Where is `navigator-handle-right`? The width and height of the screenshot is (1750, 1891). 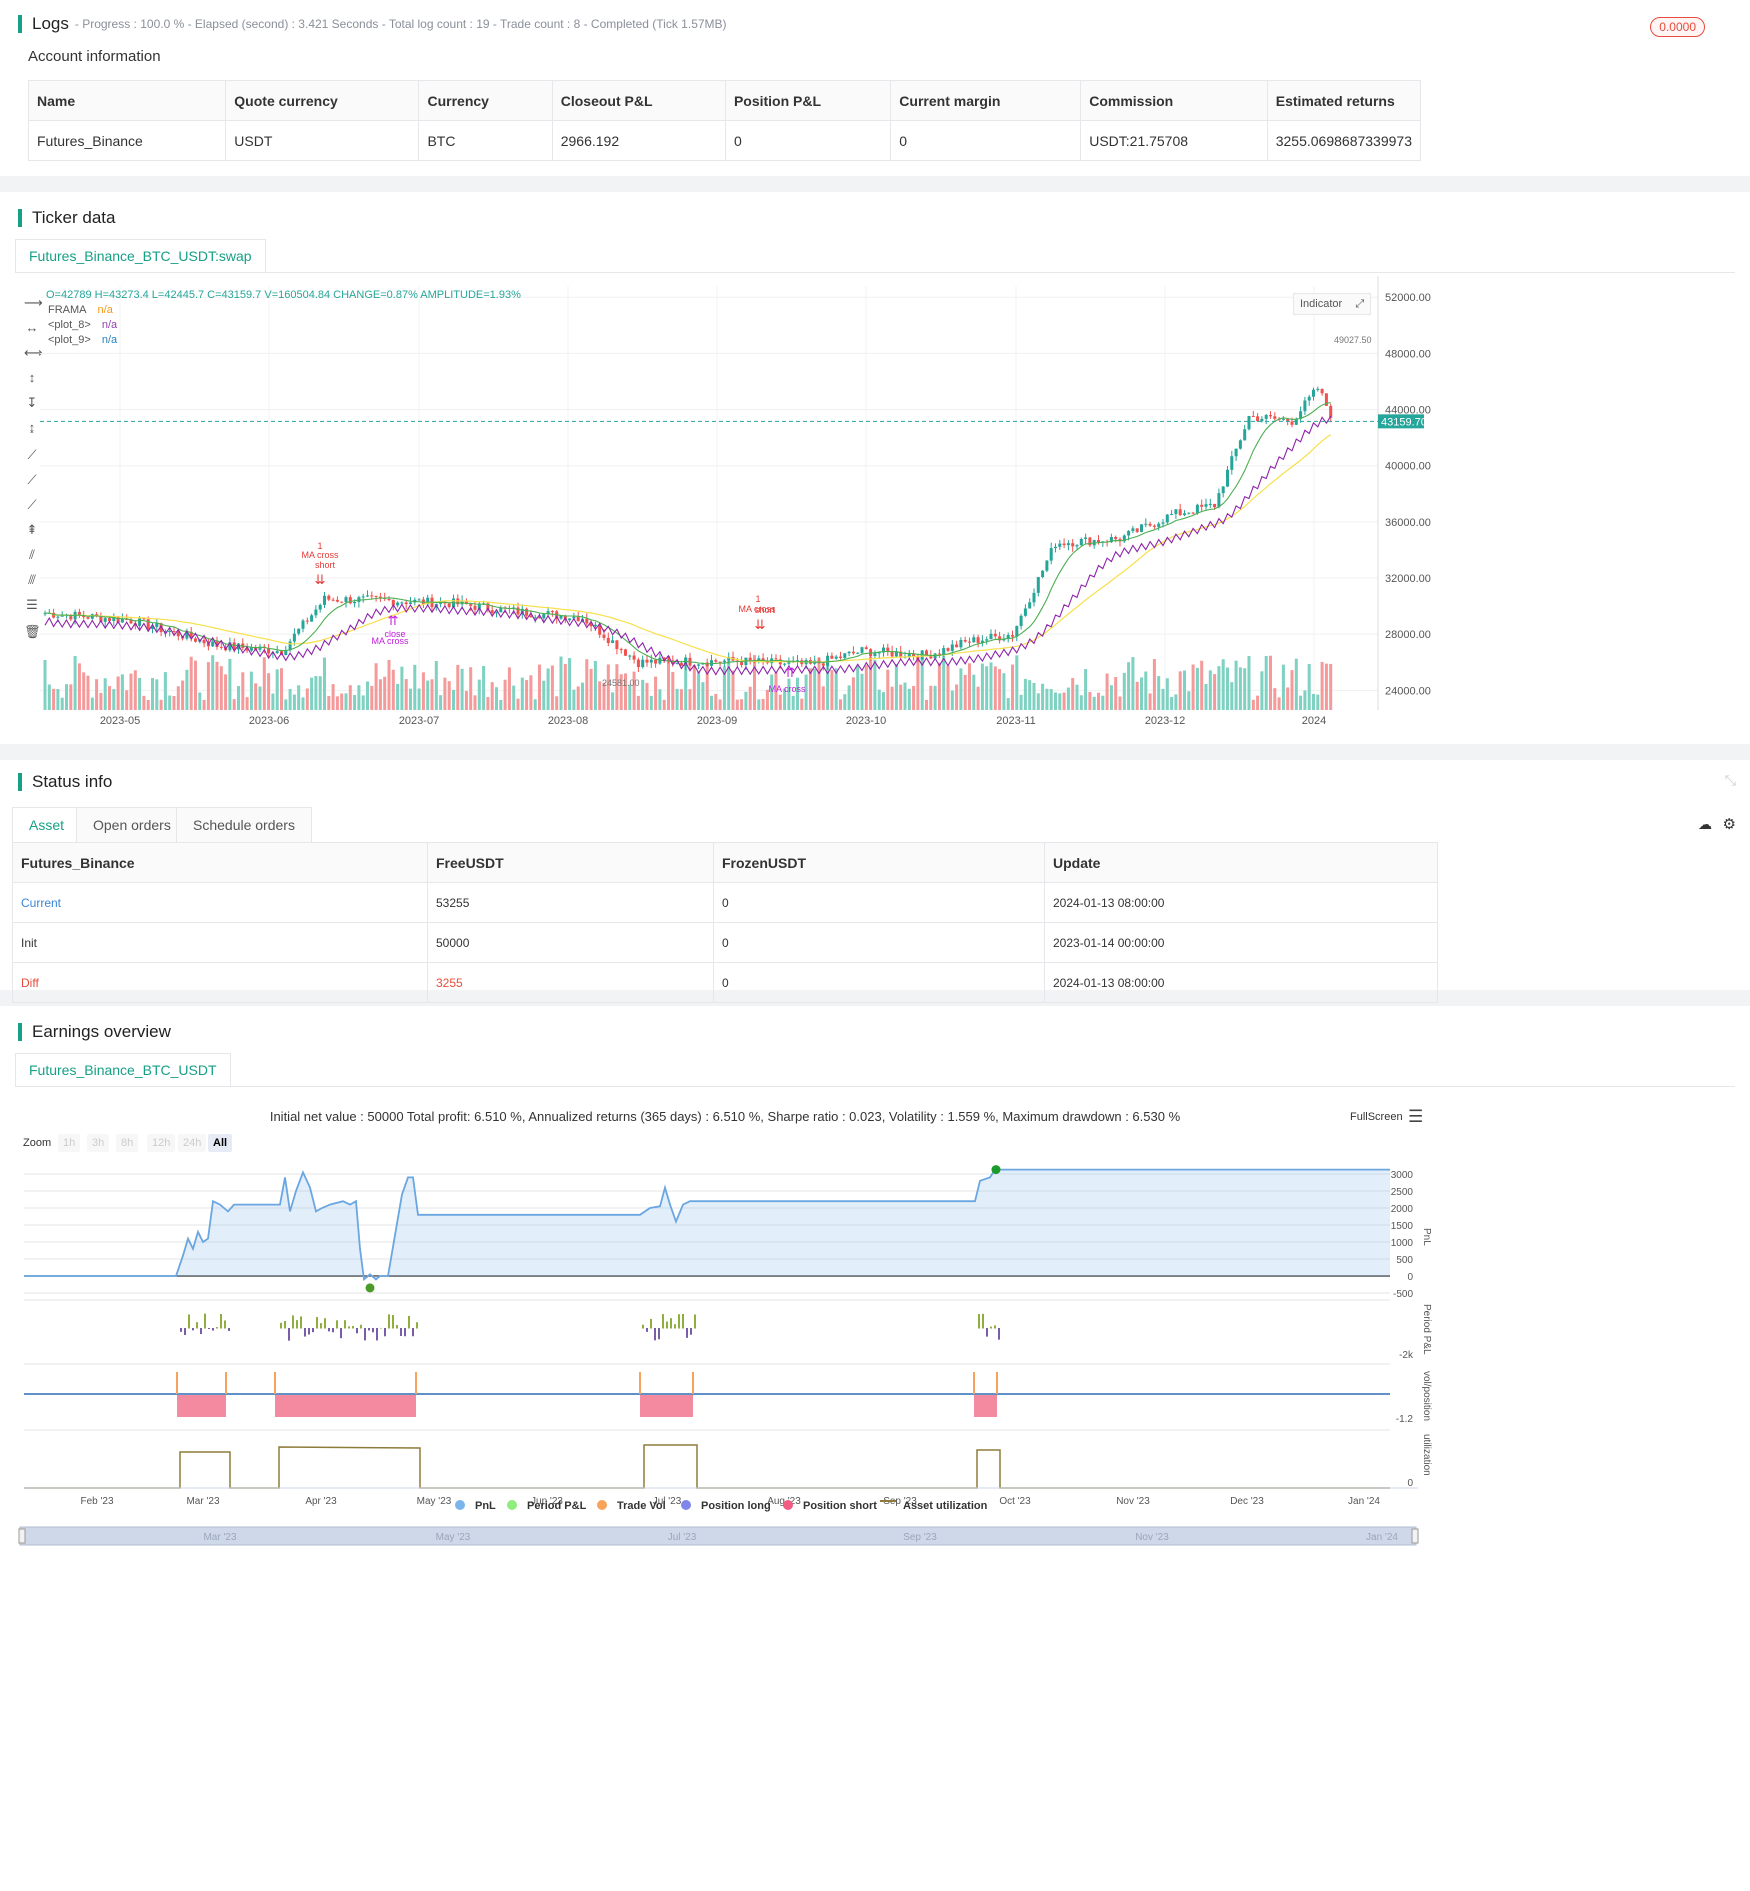
navigator-handle-right is located at coordinates (1415, 1536).